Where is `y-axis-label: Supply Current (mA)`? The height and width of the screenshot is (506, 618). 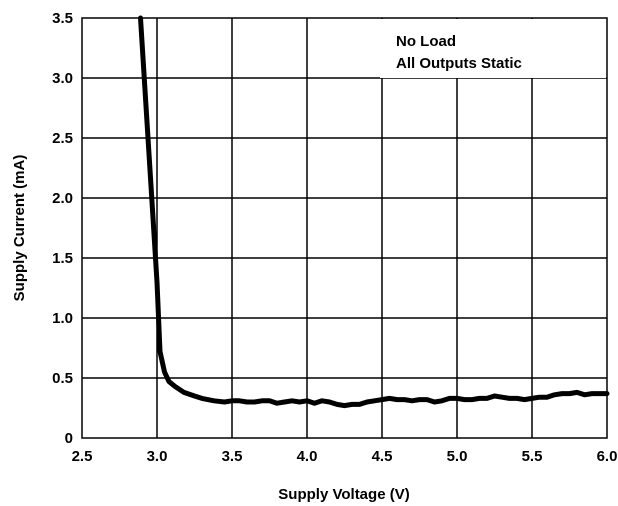
y-axis-label: Supply Current (mA) is located at coordinates (19, 228).